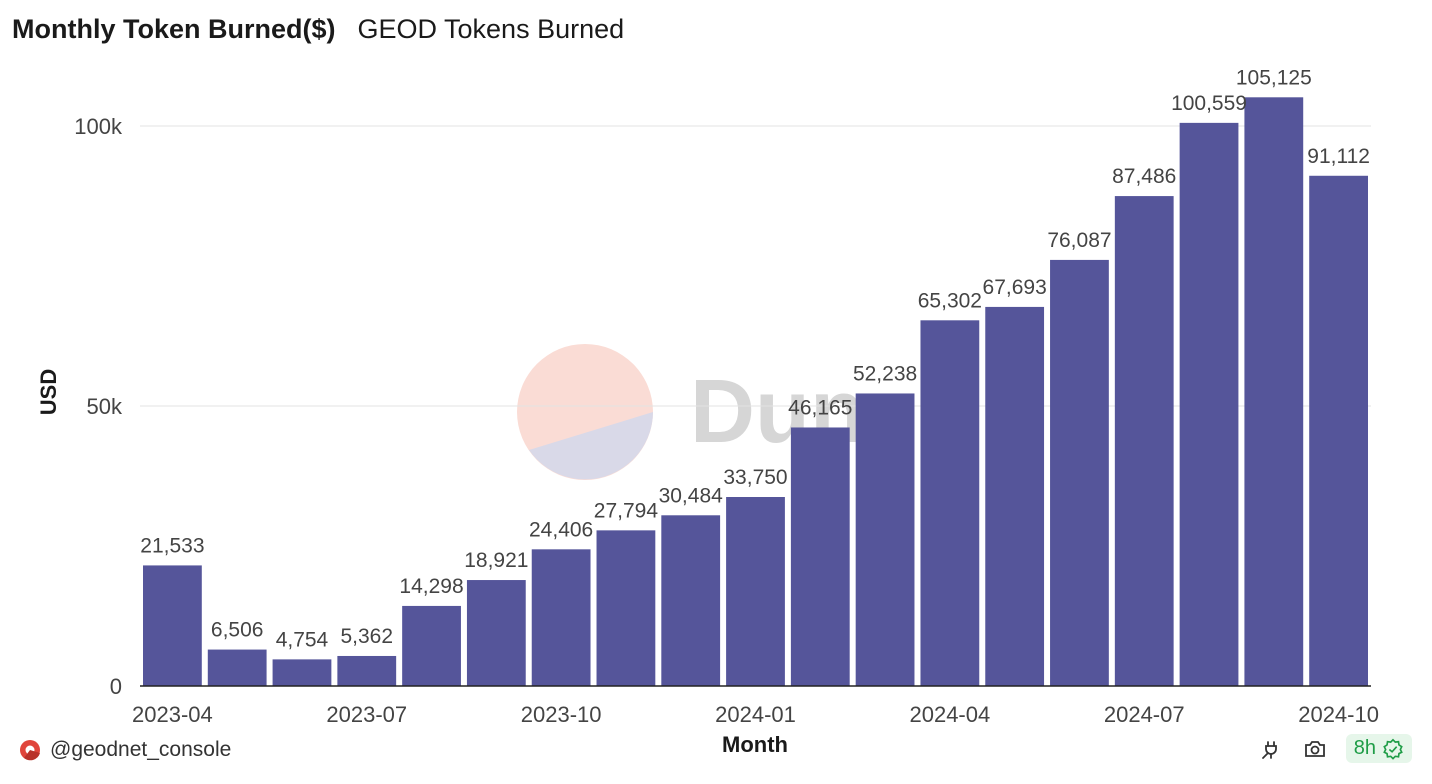  Describe the element at coordinates (755, 477) in the screenshot. I see `value-label: 33,750` at that location.